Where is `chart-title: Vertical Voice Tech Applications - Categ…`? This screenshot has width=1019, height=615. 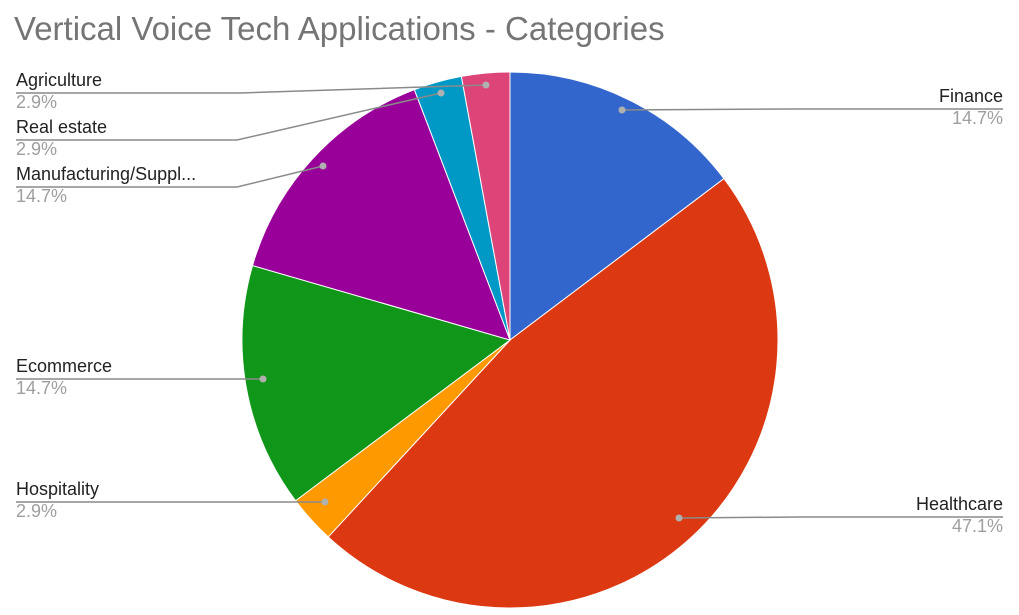
chart-title: Vertical Voice Tech Applications - Categ… is located at coordinates (339, 28).